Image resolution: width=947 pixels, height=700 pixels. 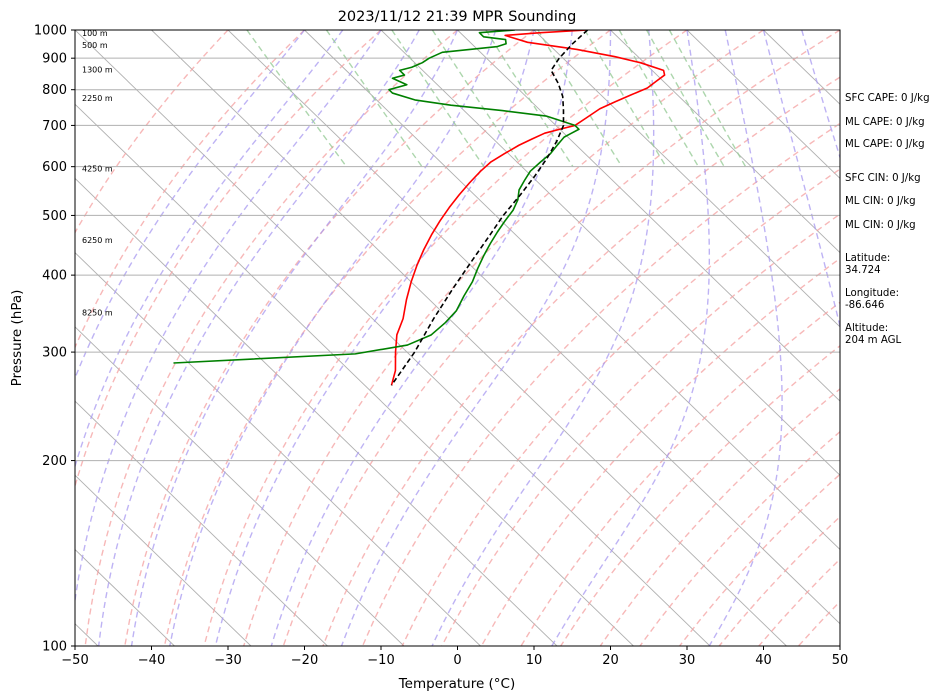 What do you see at coordinates (883, 178) in the screenshot?
I see `sfc-cin-text: SFC CIN: 0 J/kg` at bounding box center [883, 178].